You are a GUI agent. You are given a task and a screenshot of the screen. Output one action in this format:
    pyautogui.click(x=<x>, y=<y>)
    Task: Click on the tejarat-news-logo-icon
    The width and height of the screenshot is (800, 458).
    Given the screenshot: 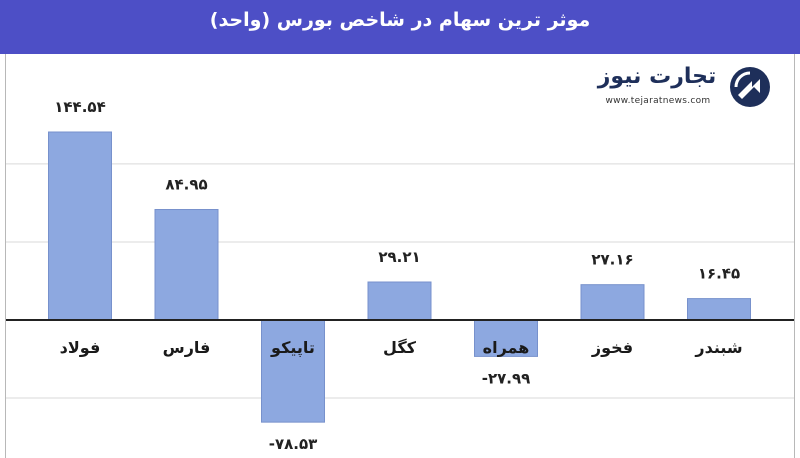 What is the action you would take?
    pyautogui.click(x=750, y=87)
    